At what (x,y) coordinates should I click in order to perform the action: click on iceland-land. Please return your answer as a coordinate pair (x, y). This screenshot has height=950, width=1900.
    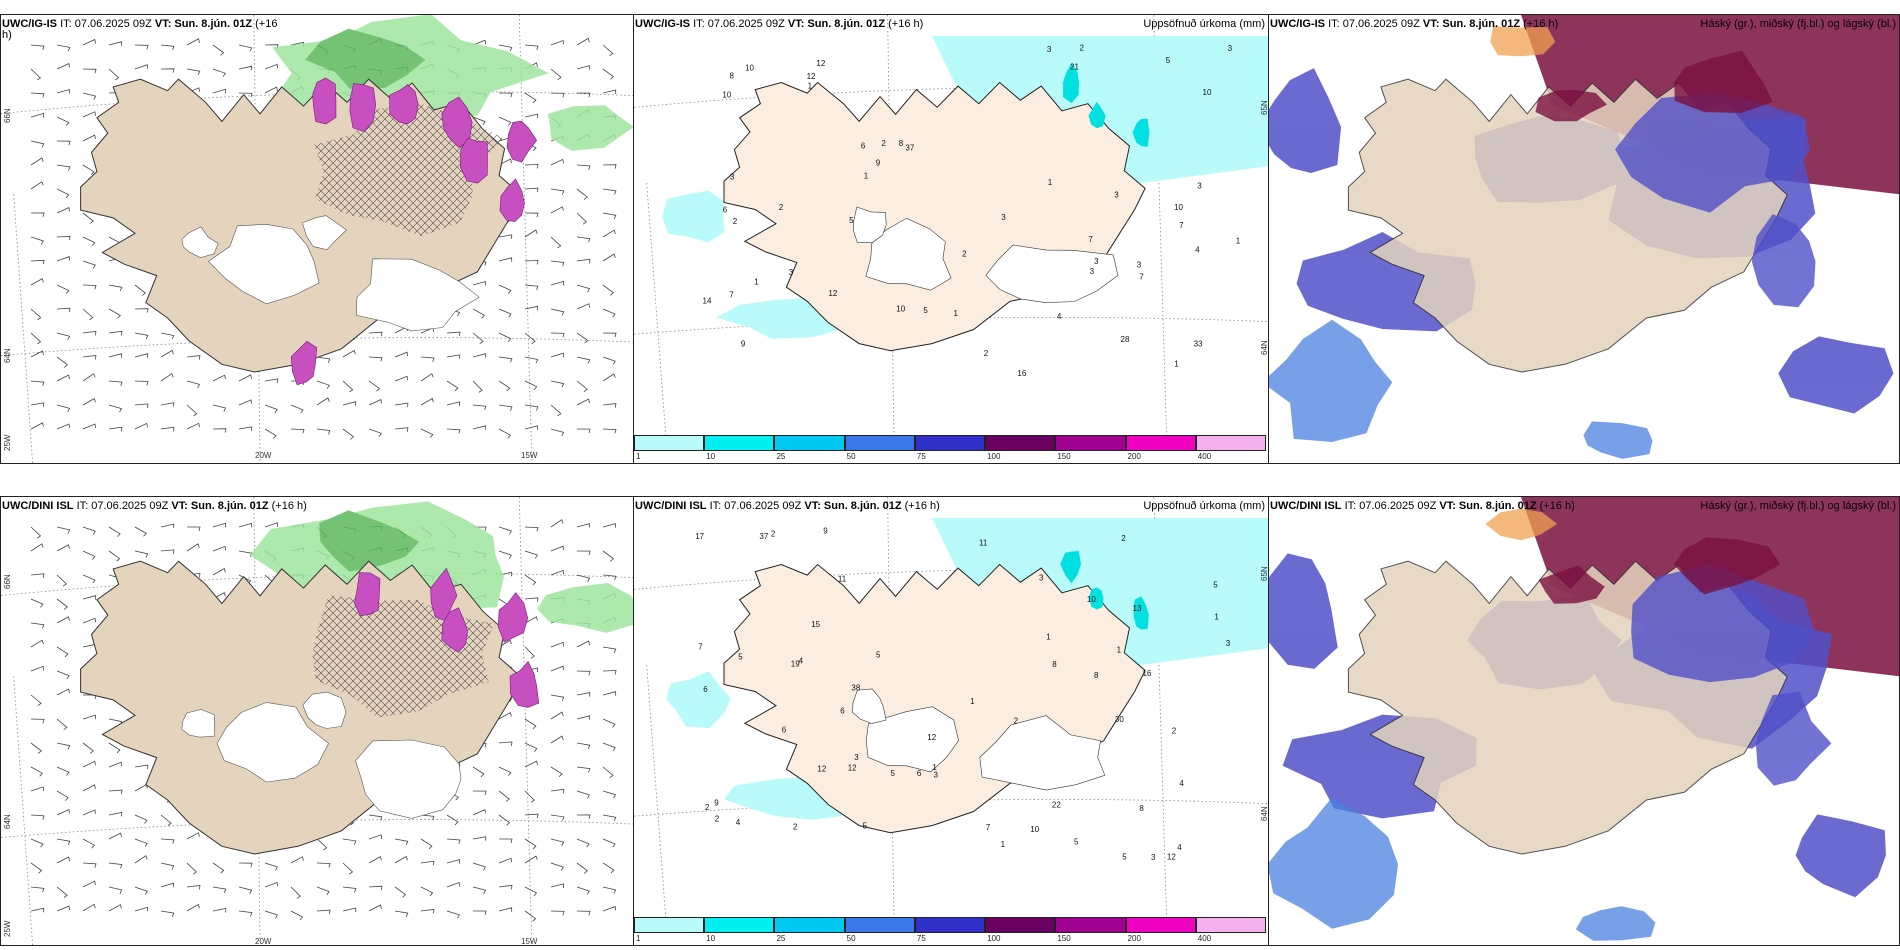
    Looking at the image, I should click on (301, 707).